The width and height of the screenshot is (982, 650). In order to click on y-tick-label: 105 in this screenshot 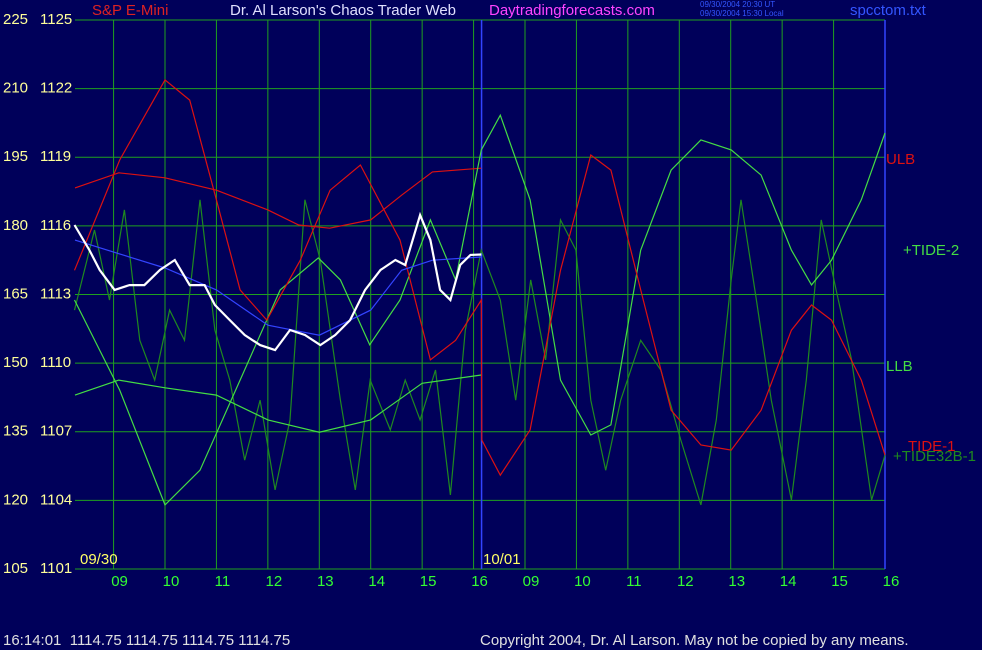, I will do `click(15, 568)`.